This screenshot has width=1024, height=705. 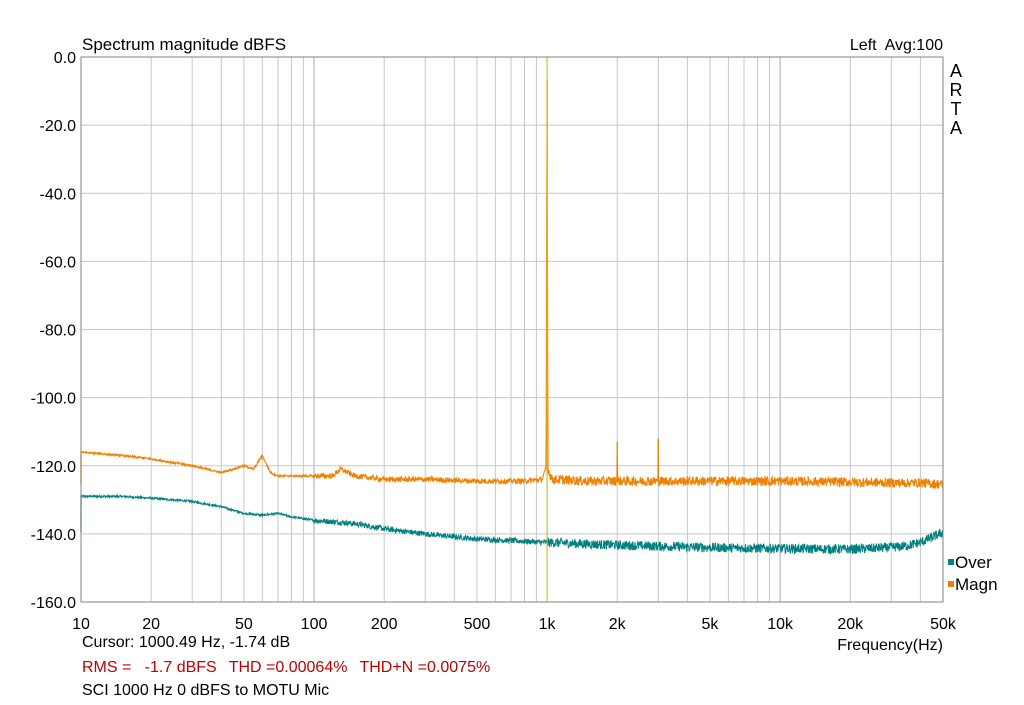 I want to click on x-tick-labels: 10 20 50 100 200 500 1k 2k 5k 10k 20k 50k, so click(x=514, y=624).